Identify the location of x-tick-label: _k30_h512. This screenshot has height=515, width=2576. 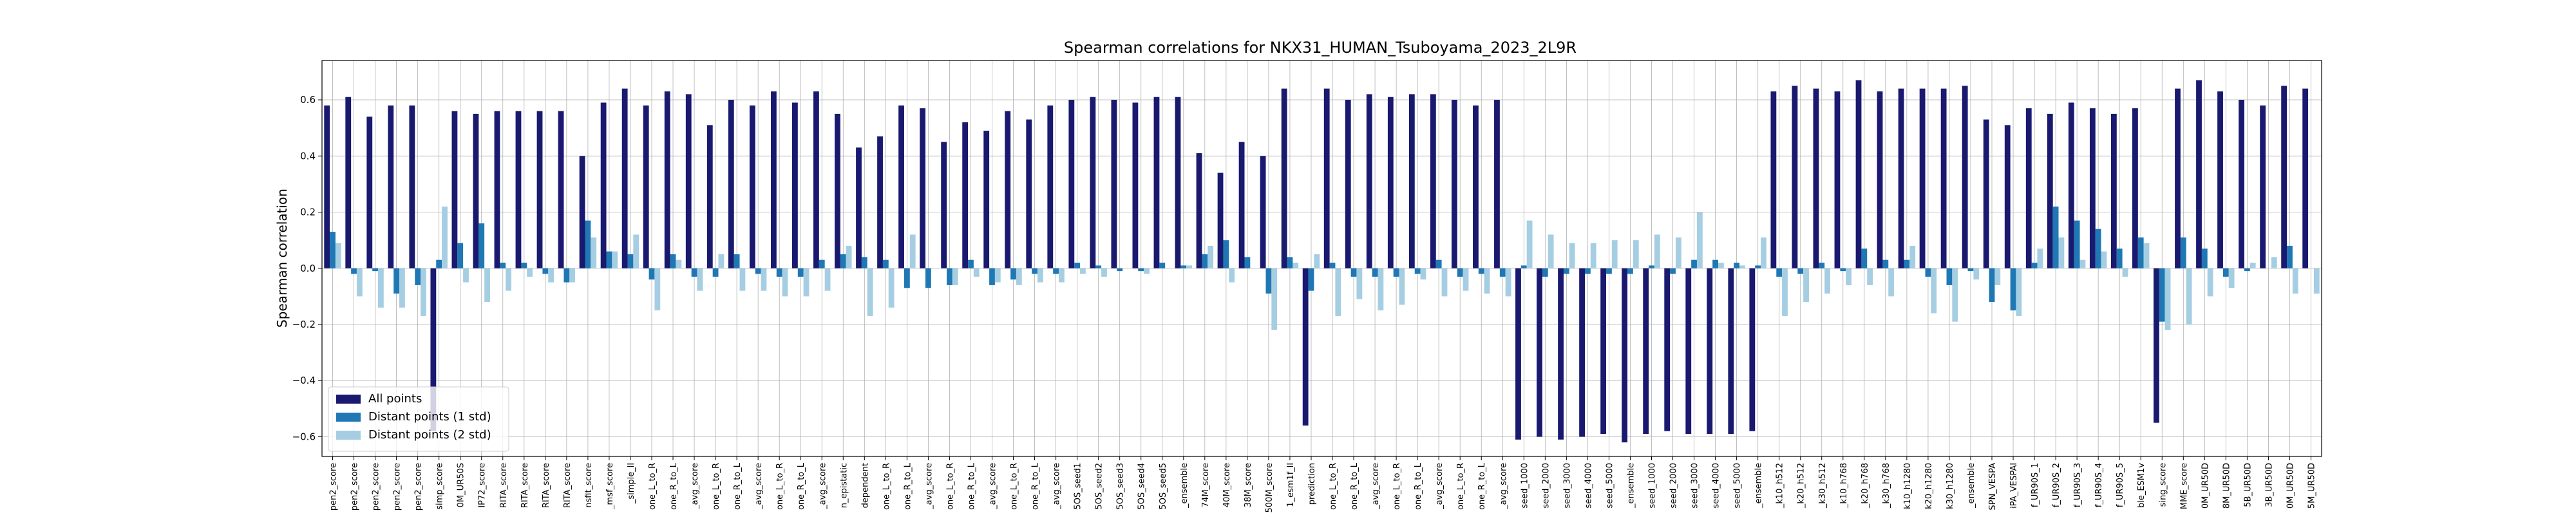
(1823, 486).